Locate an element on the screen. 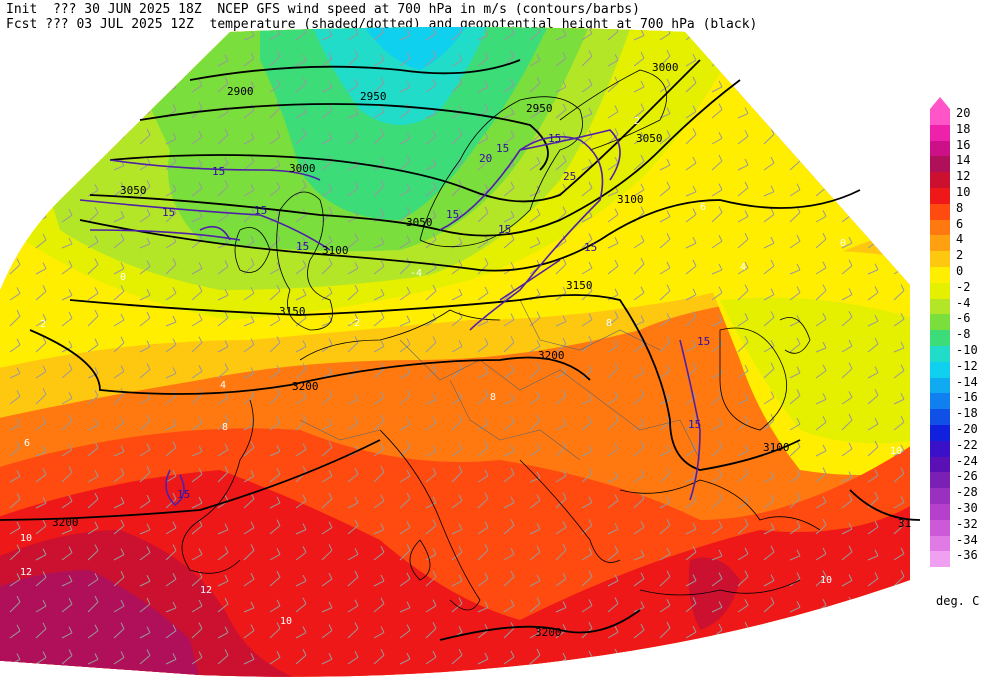 The image size is (1000, 680). colorbar-label: -32 is located at coordinates (967, 523).